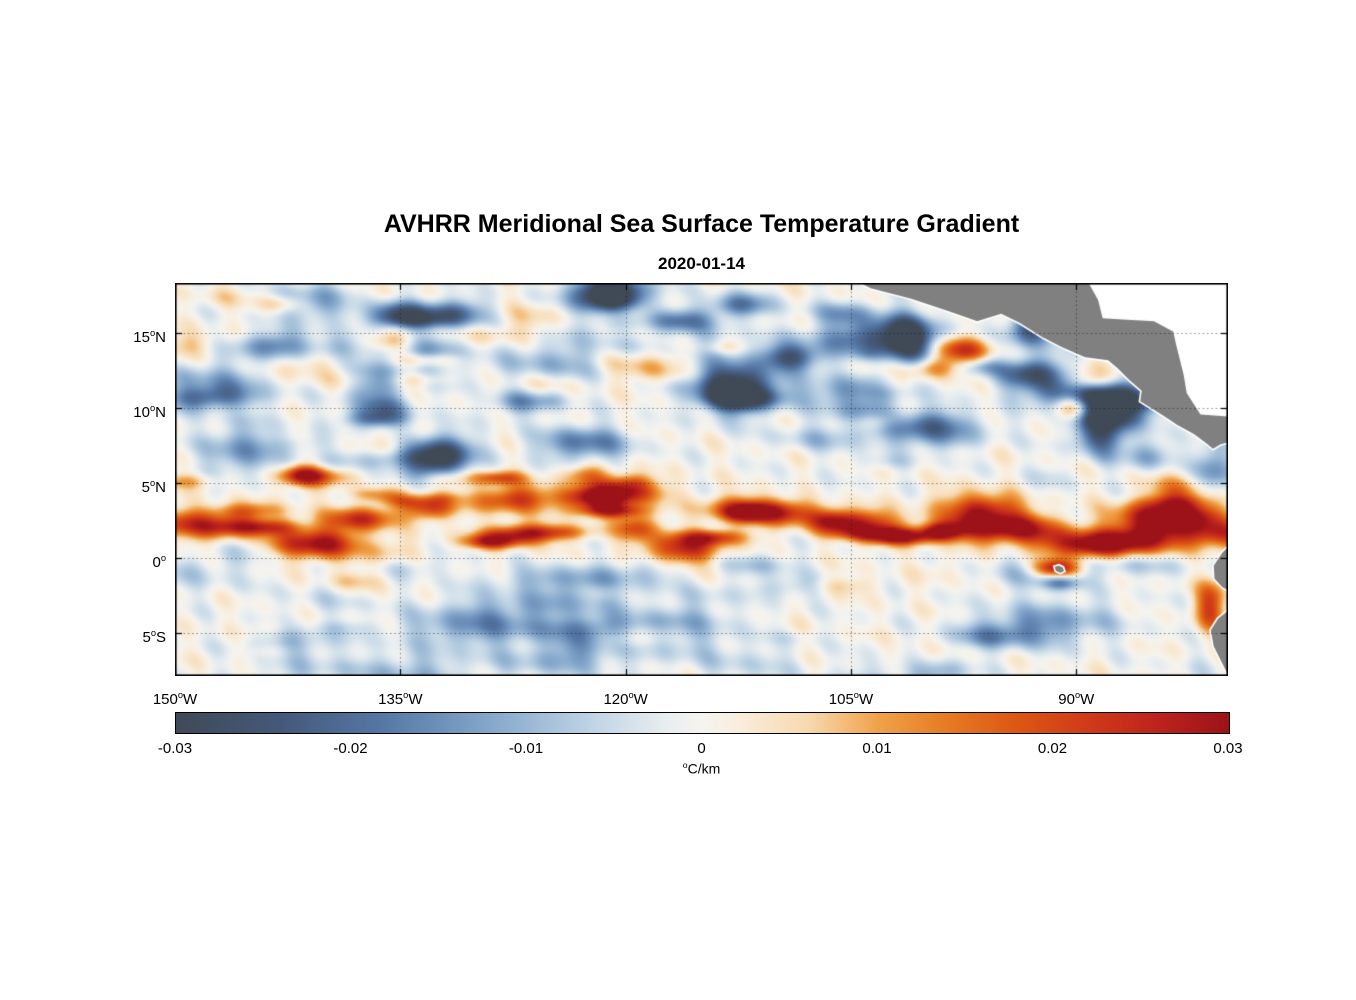  Describe the element at coordinates (149, 336) in the screenshot. I see `y-axis-tick-label: 15oN` at that location.